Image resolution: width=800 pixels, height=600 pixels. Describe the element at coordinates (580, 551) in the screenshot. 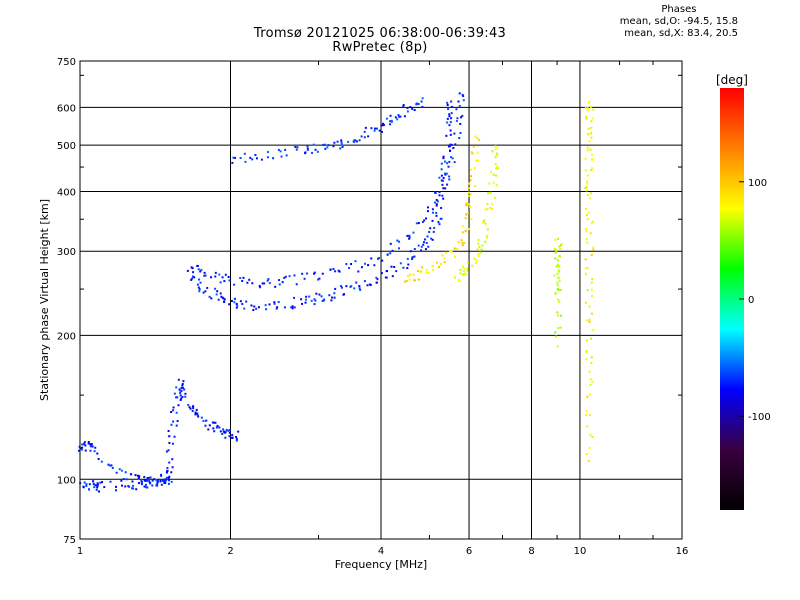

I see `x-tick-label: 10` at that location.